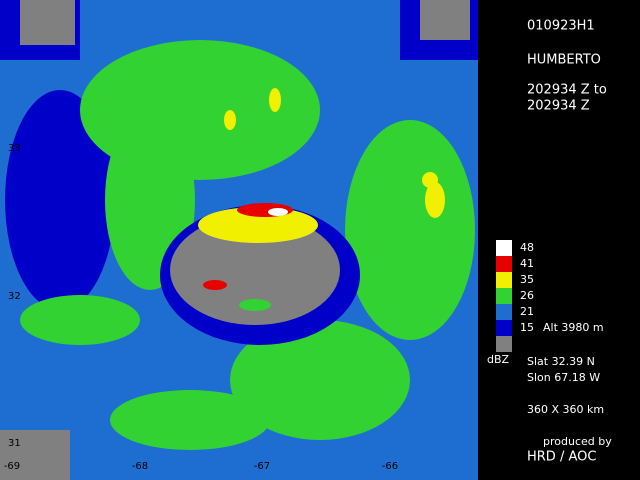 This screenshot has height=480, width=640. Describe the element at coordinates (14, 148) in the screenshot. I see `lat-label: 33` at that location.